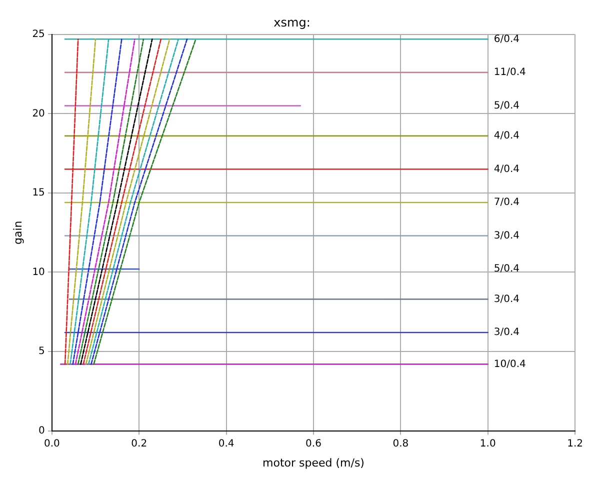 This screenshot has height=482, width=594. What do you see at coordinates (292, 22) in the screenshot?
I see `chart-title: xsmg:` at bounding box center [292, 22].